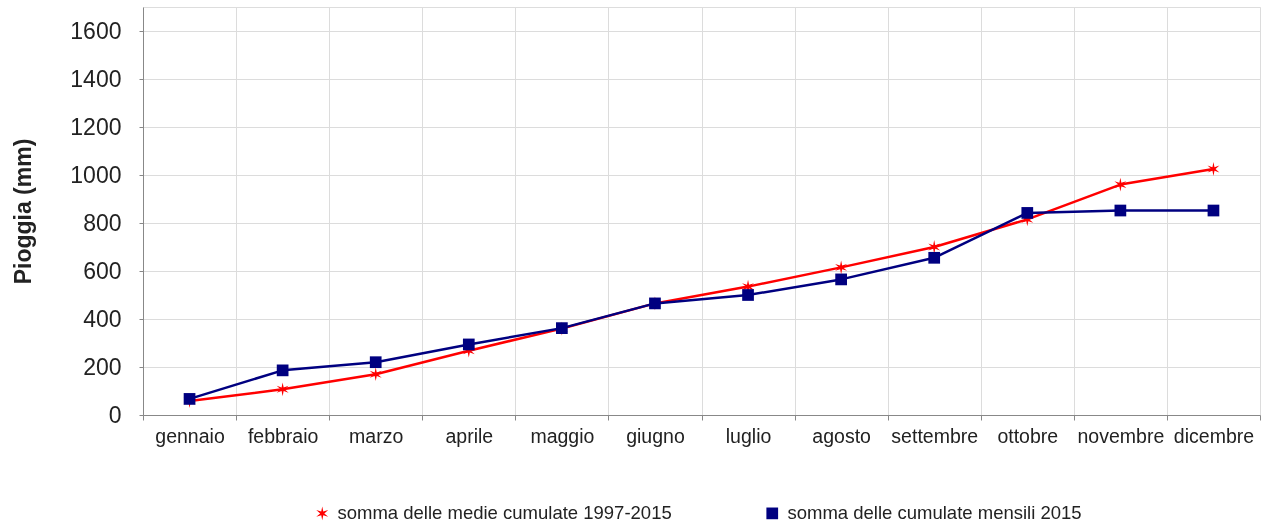  What do you see at coordinates (115, 414) in the screenshot?
I see `y-tick-label: 0` at bounding box center [115, 414].